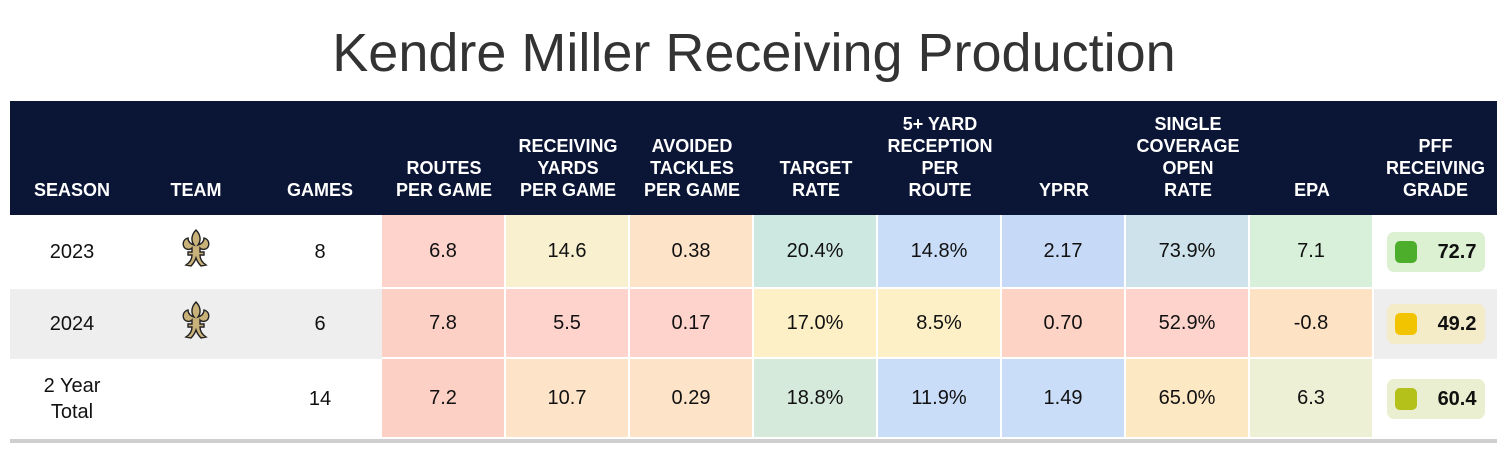  What do you see at coordinates (1435, 168) in the screenshot?
I see `header-grade: PFF RECEIVING GRADE` at bounding box center [1435, 168].